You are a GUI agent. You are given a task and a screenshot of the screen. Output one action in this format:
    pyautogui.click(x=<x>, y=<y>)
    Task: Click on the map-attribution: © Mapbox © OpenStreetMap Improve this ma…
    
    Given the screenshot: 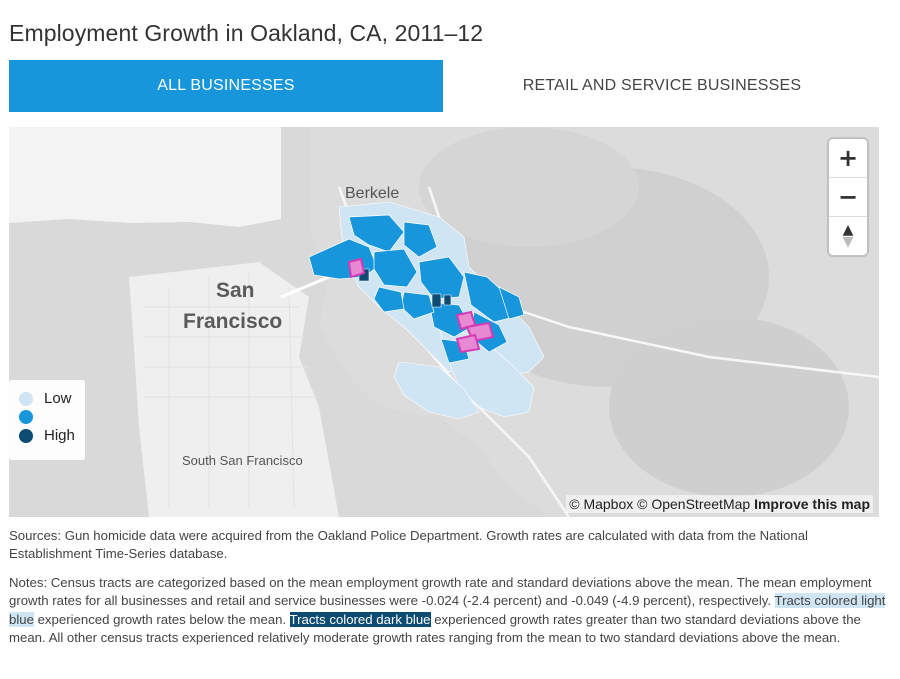 What is the action you would take?
    pyautogui.click(x=719, y=504)
    